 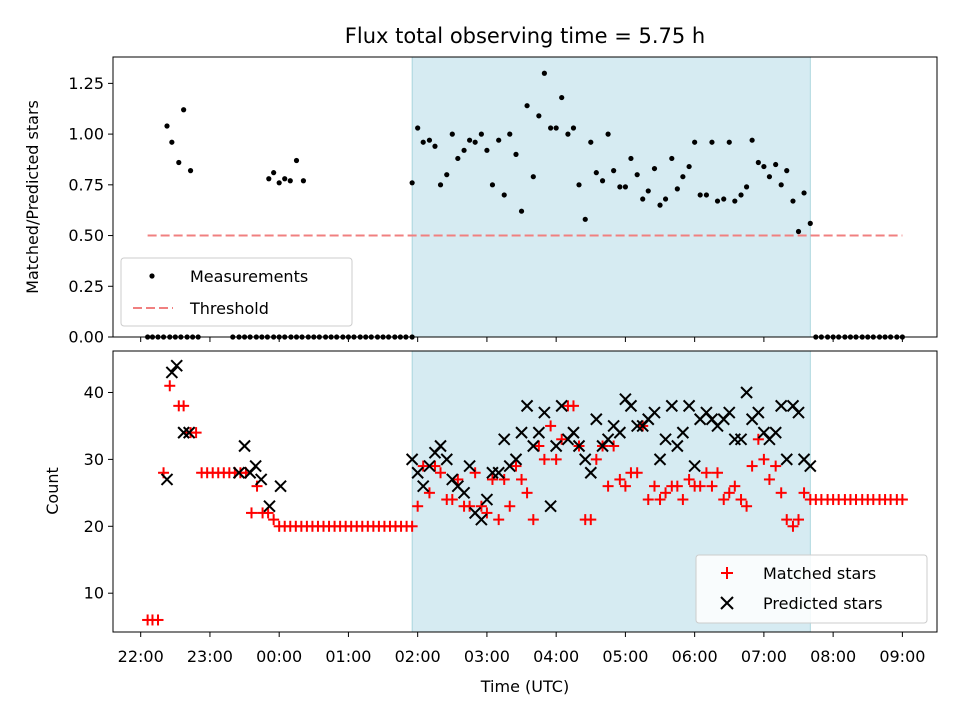 What do you see at coordinates (94, 392) in the screenshot?
I see `count-y-tick-label: 40` at bounding box center [94, 392].